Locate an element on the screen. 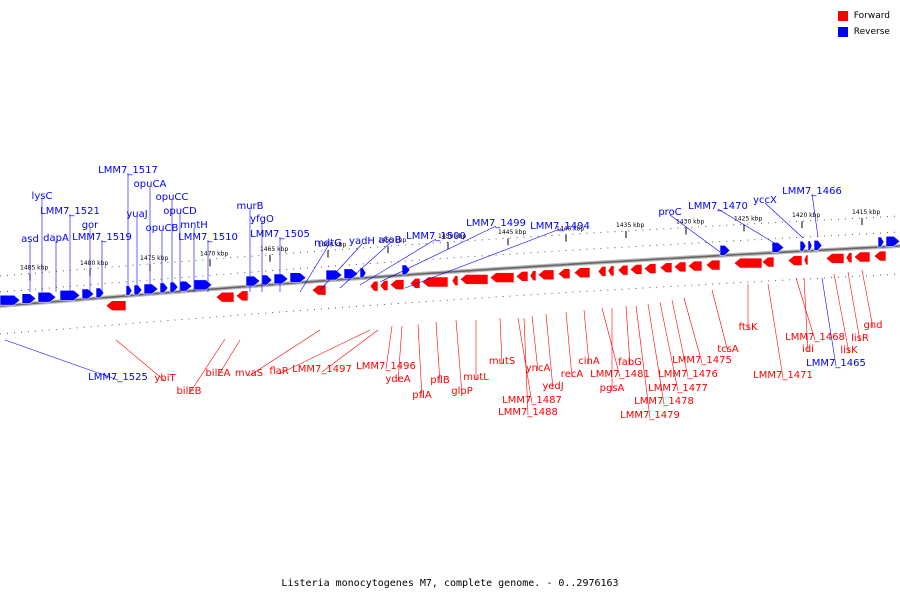 The height and width of the screenshot is (600, 900). reverse-swatch is located at coordinates (842, 32).